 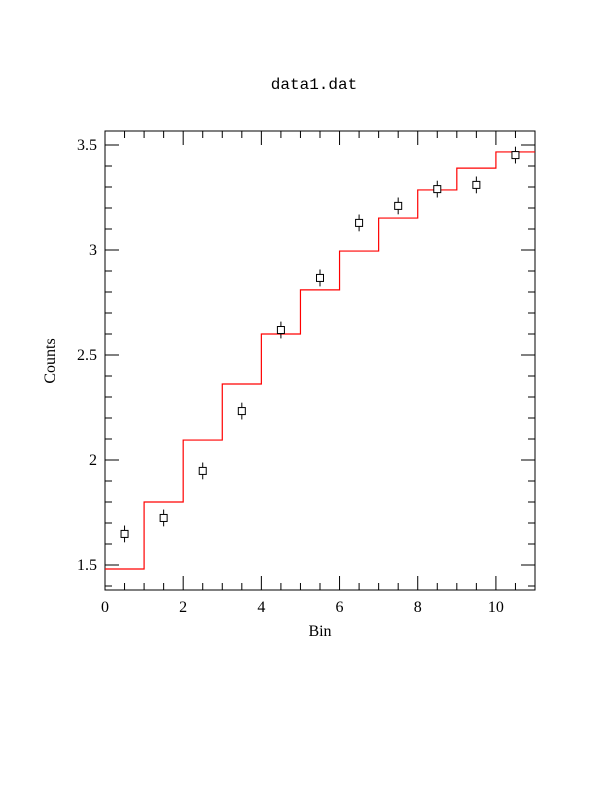 I want to click on x-tick-label: 0, so click(x=105, y=607).